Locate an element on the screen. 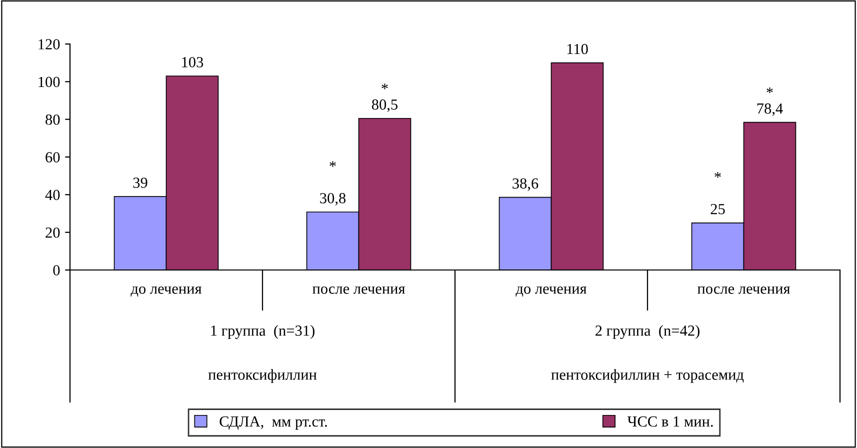 The width and height of the screenshot is (857, 448). y-tick-label: 80 is located at coordinates (53, 119).